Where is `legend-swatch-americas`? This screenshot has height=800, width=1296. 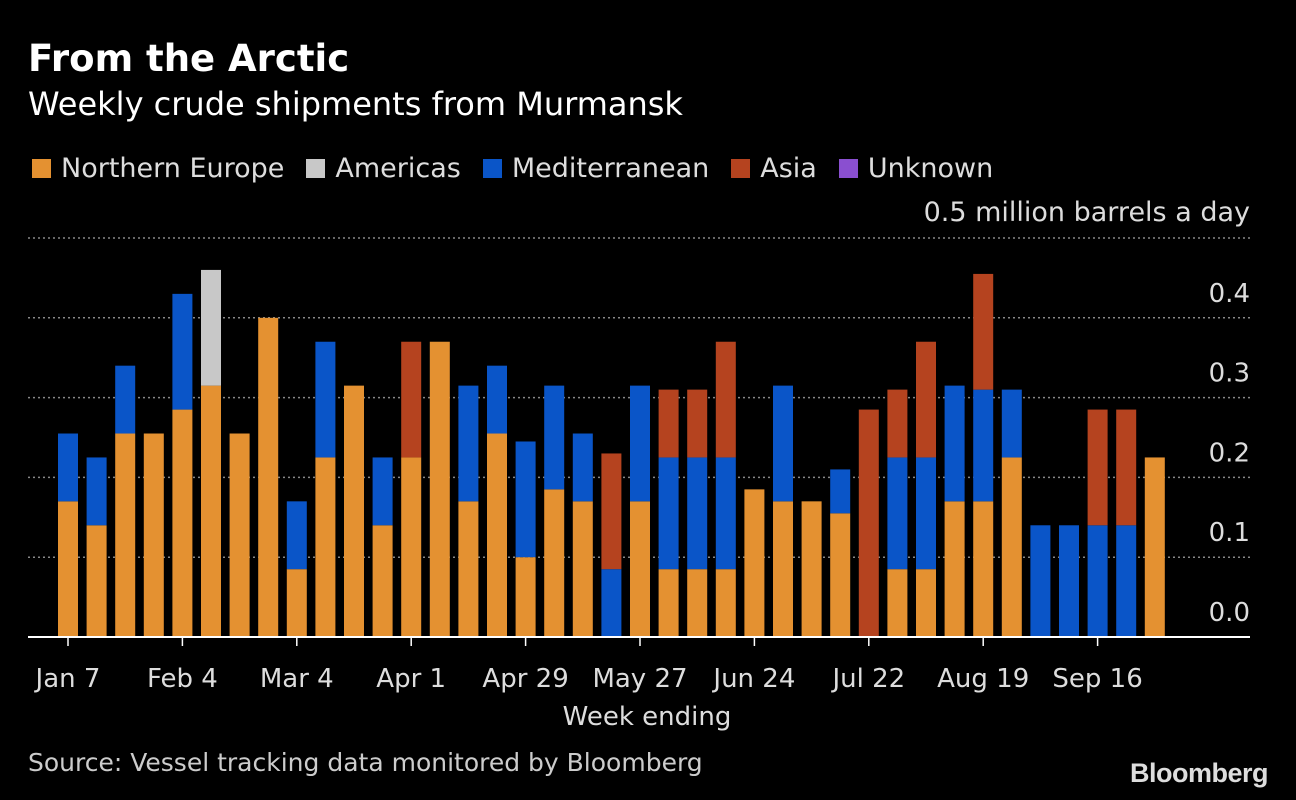 legend-swatch-americas is located at coordinates (316, 168).